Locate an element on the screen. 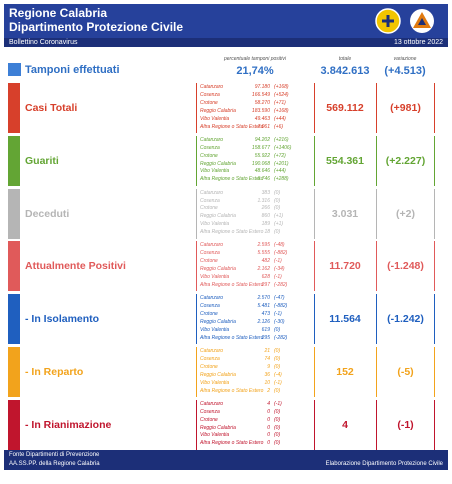 The image size is (452, 484). province-value: 266 is located at coordinates (265, 208).